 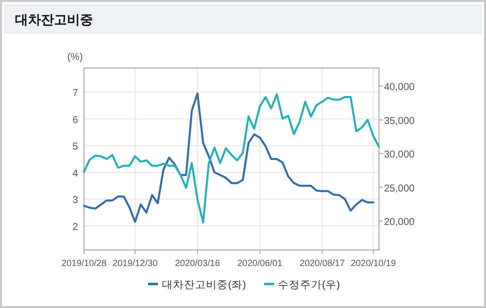 What do you see at coordinates (259, 263) in the screenshot?
I see `x-tick-label: 2020/06/01` at bounding box center [259, 263].